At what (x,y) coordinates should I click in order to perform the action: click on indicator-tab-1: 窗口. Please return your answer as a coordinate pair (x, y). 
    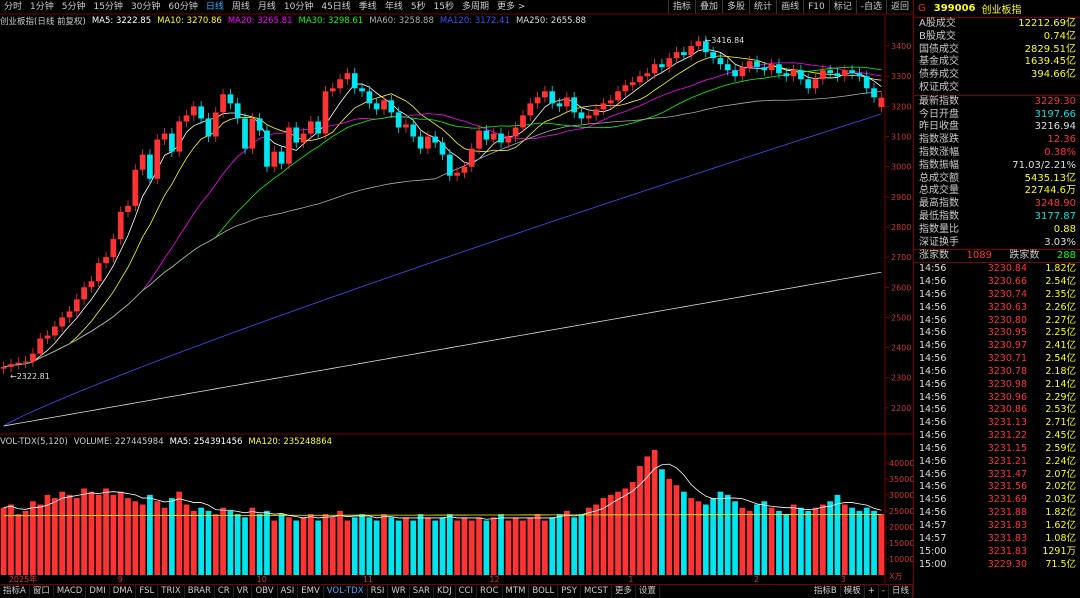
    Looking at the image, I should click on (42, 591).